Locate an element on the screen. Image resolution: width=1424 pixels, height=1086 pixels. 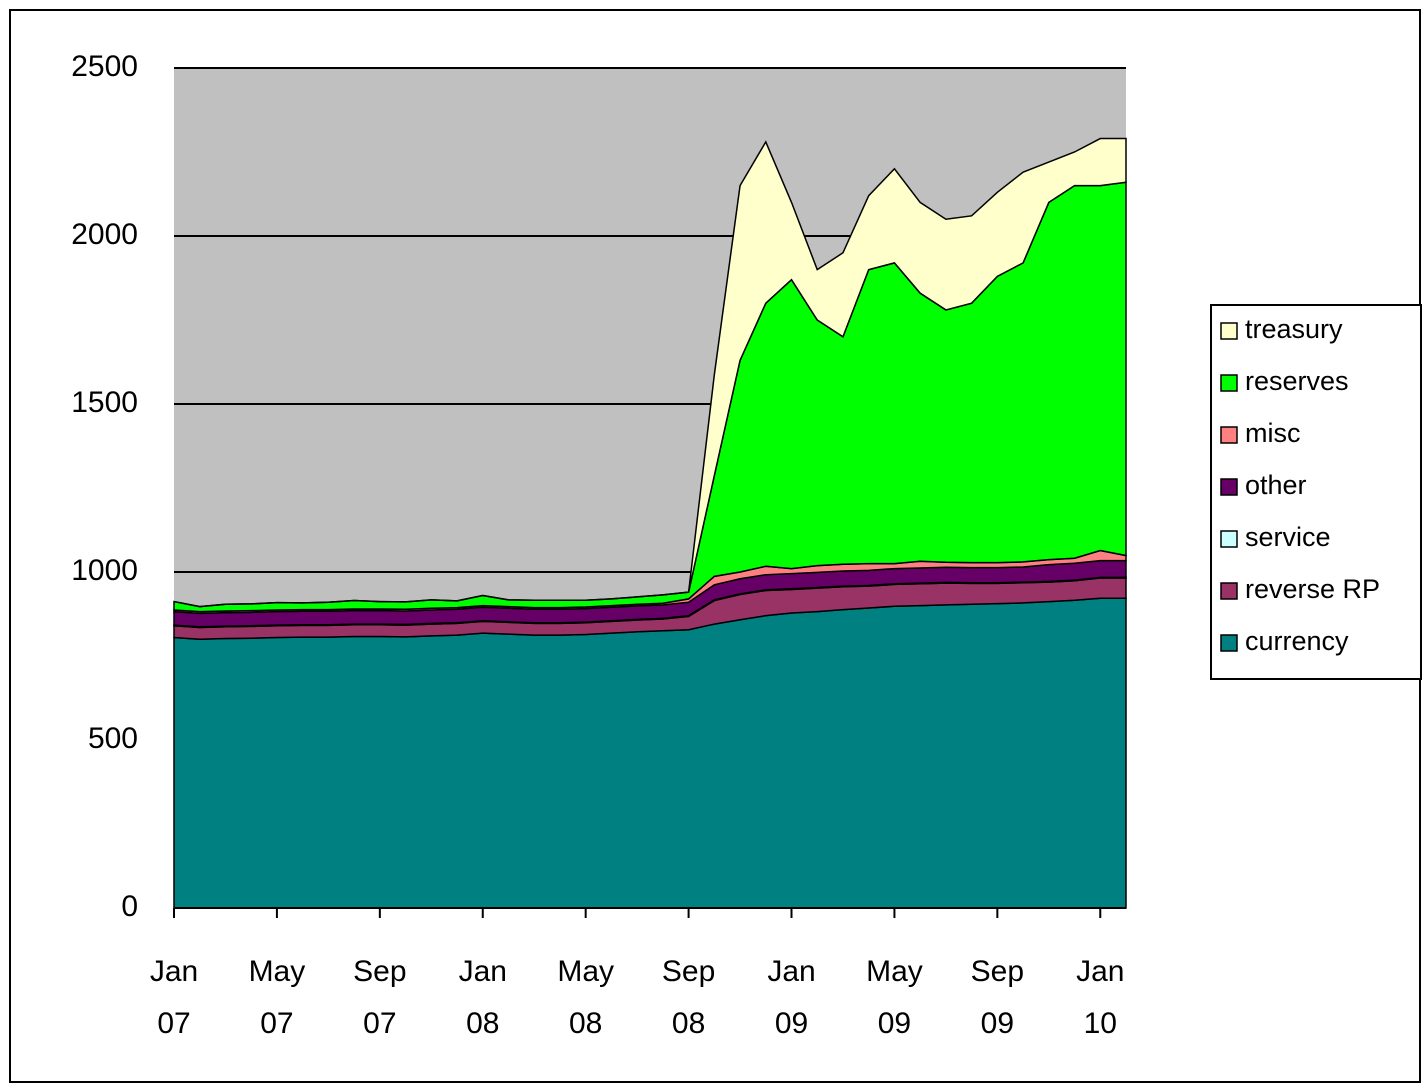
y-tick-label: 0 is located at coordinates (129, 906).